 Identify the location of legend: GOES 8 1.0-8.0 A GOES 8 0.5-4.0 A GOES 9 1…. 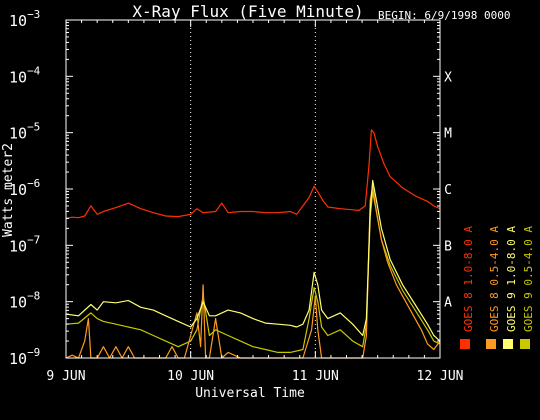
(497, 287).